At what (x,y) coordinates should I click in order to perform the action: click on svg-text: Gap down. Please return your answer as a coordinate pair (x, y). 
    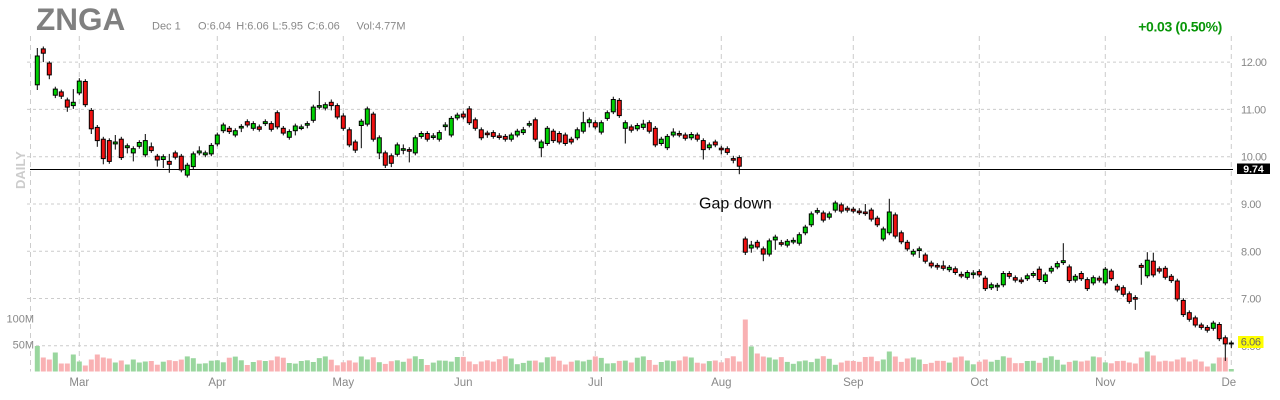
    Looking at the image, I should click on (735, 204).